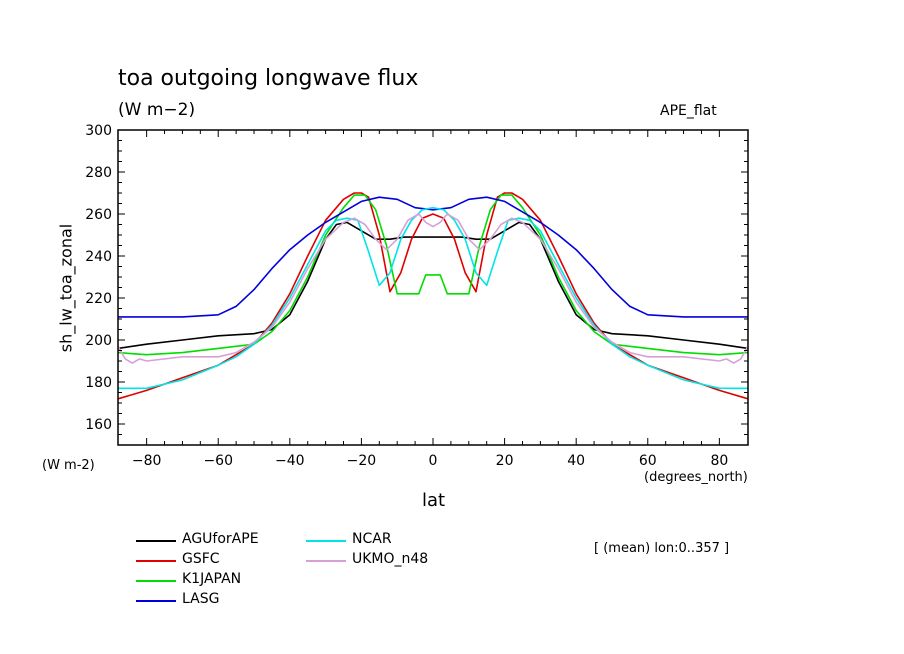 Image resolution: width=904 pixels, height=654 pixels. I want to click on x-axis-label: lat, so click(434, 500).